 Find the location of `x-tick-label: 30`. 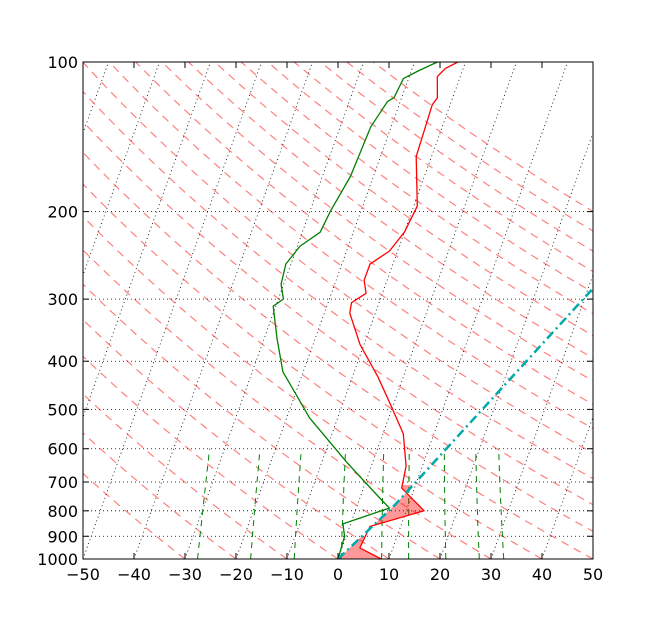

x-tick-label: 30 is located at coordinates (491, 574).